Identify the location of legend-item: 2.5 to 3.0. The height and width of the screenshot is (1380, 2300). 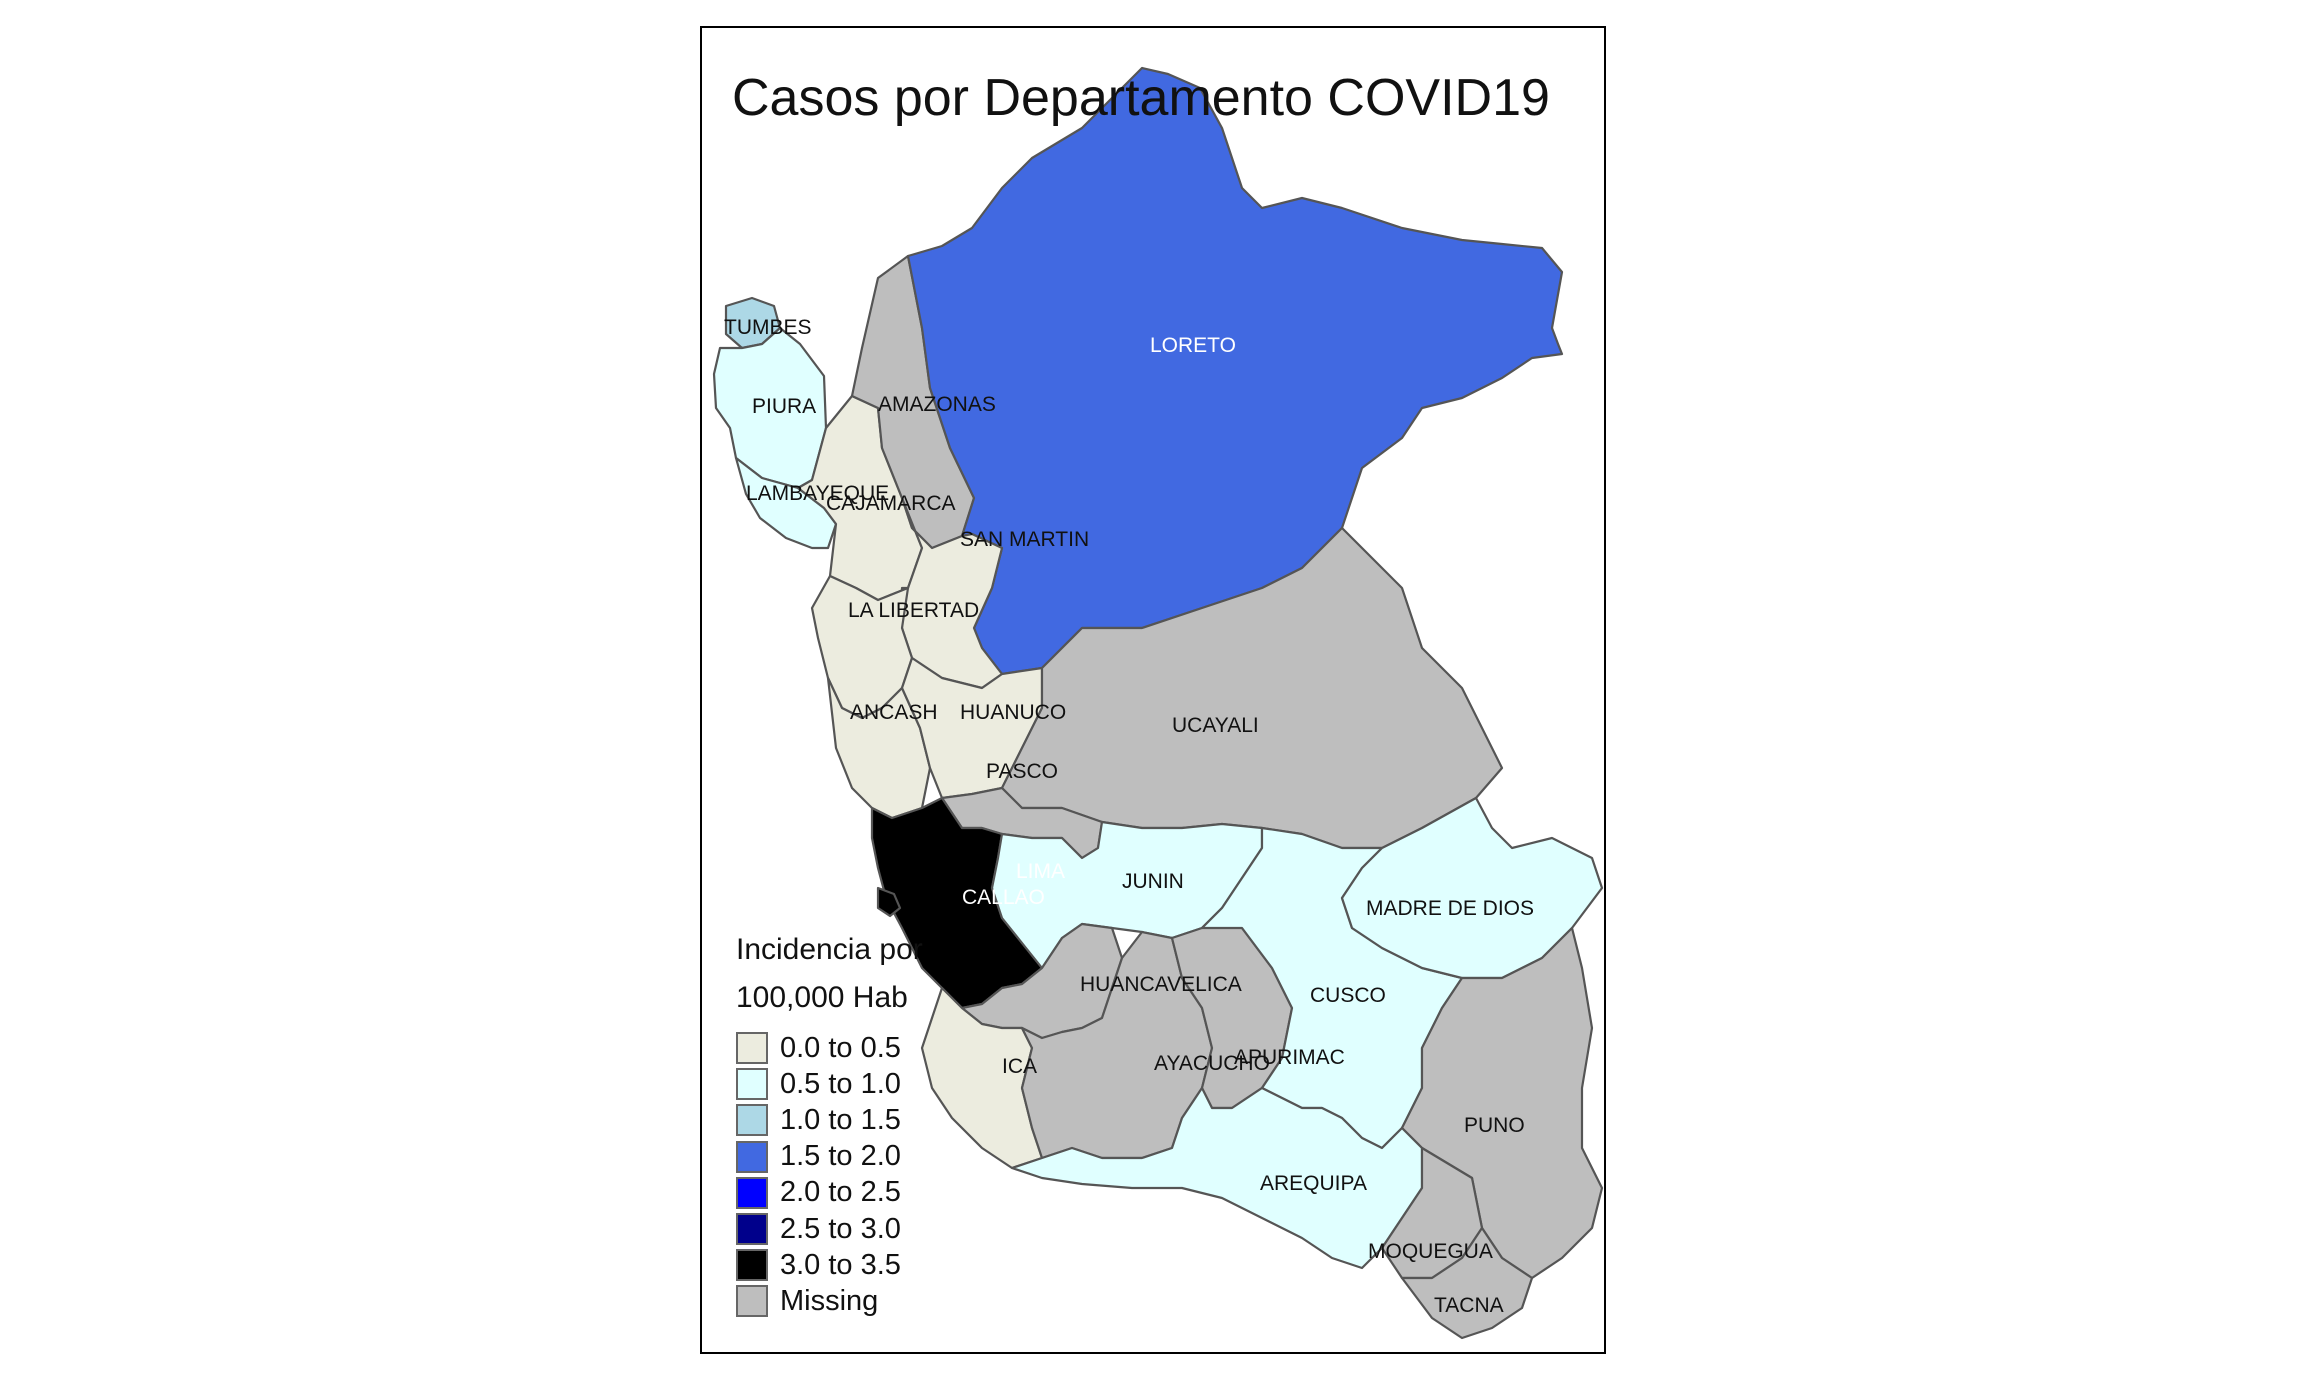
(829, 1229).